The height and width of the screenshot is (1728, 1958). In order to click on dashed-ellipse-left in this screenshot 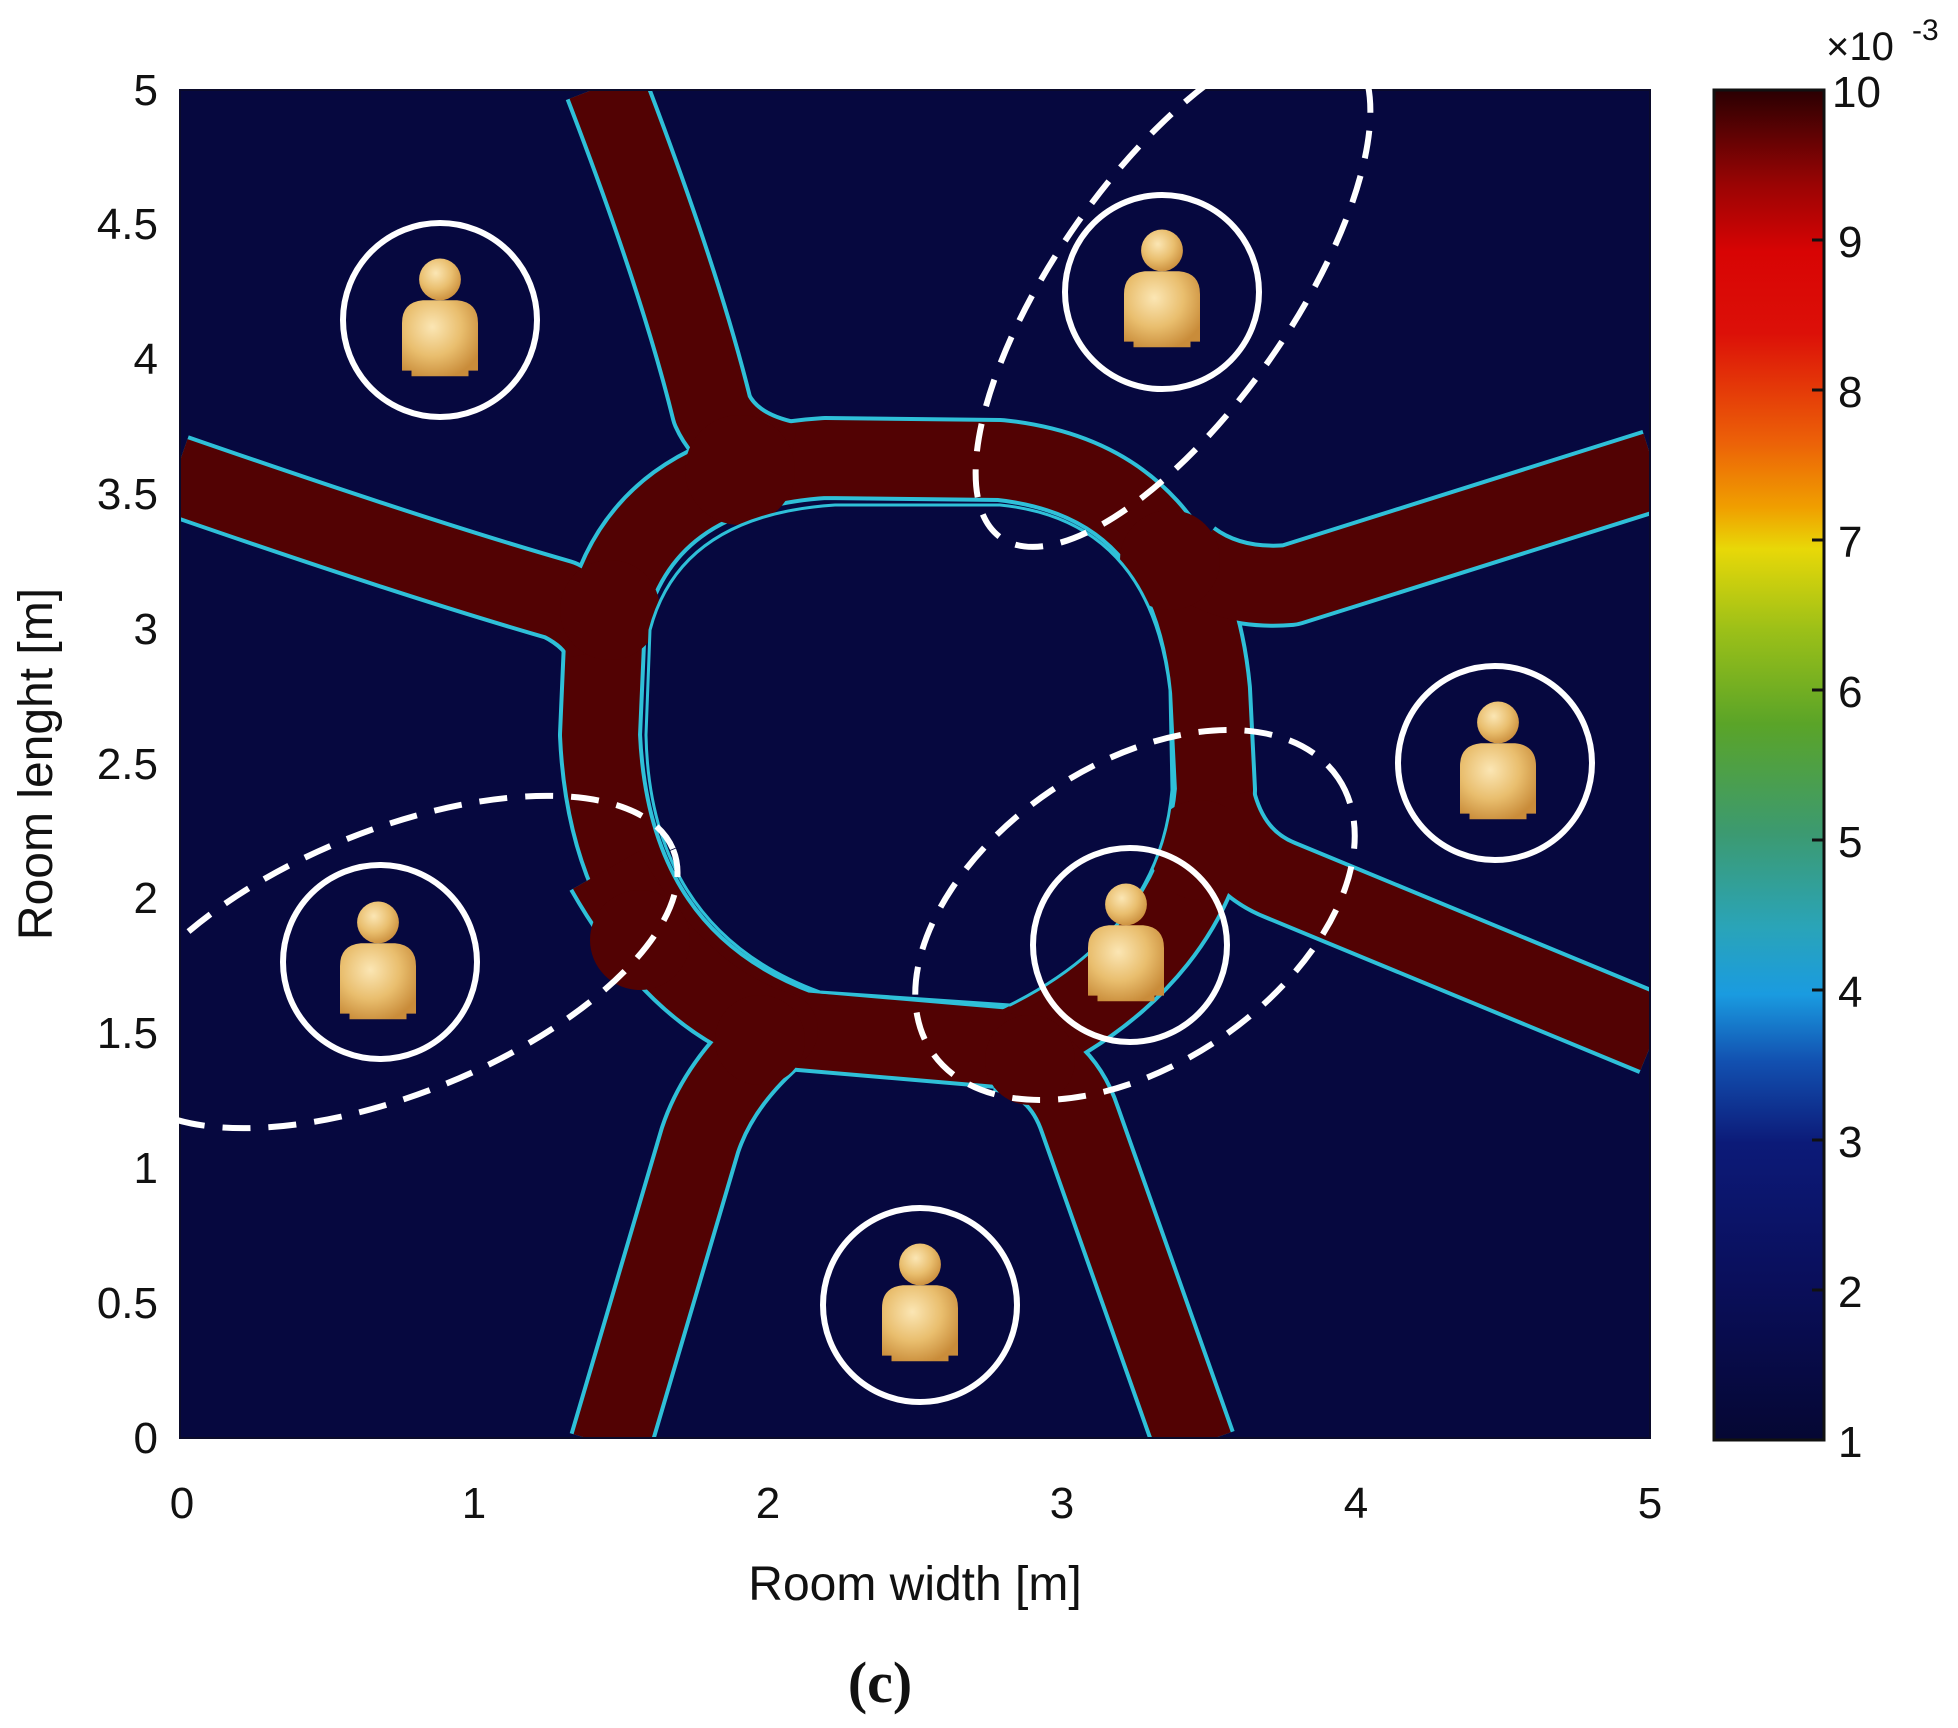, I will do `click(395, 962)`.